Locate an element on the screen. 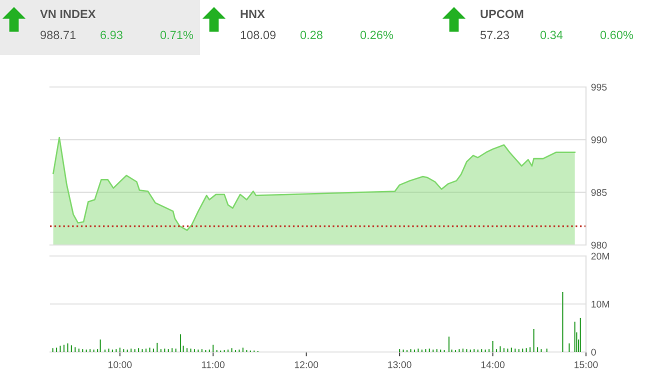 Image resolution: width=660 pixels, height=374 pixels. y-tick-label: 990 is located at coordinates (599, 140).